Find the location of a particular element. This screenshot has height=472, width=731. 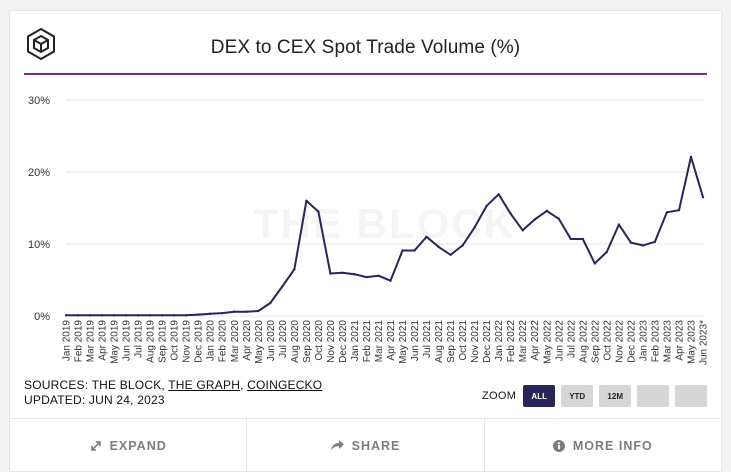

x-tick-label: Aug 2019 is located at coordinates (151, 341).